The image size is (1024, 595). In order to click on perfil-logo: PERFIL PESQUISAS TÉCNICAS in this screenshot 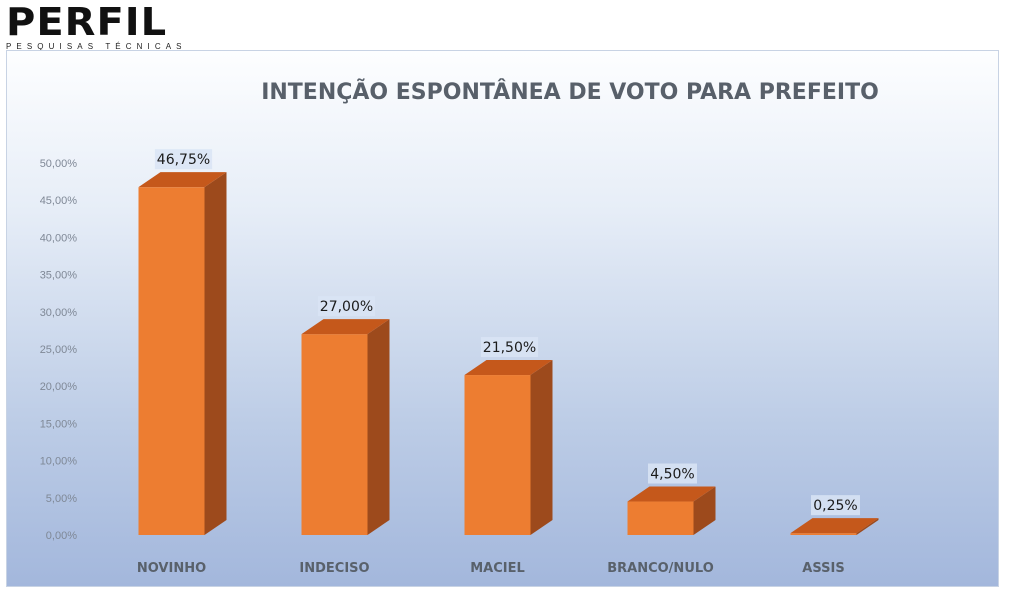, I will do `click(106, 26)`.